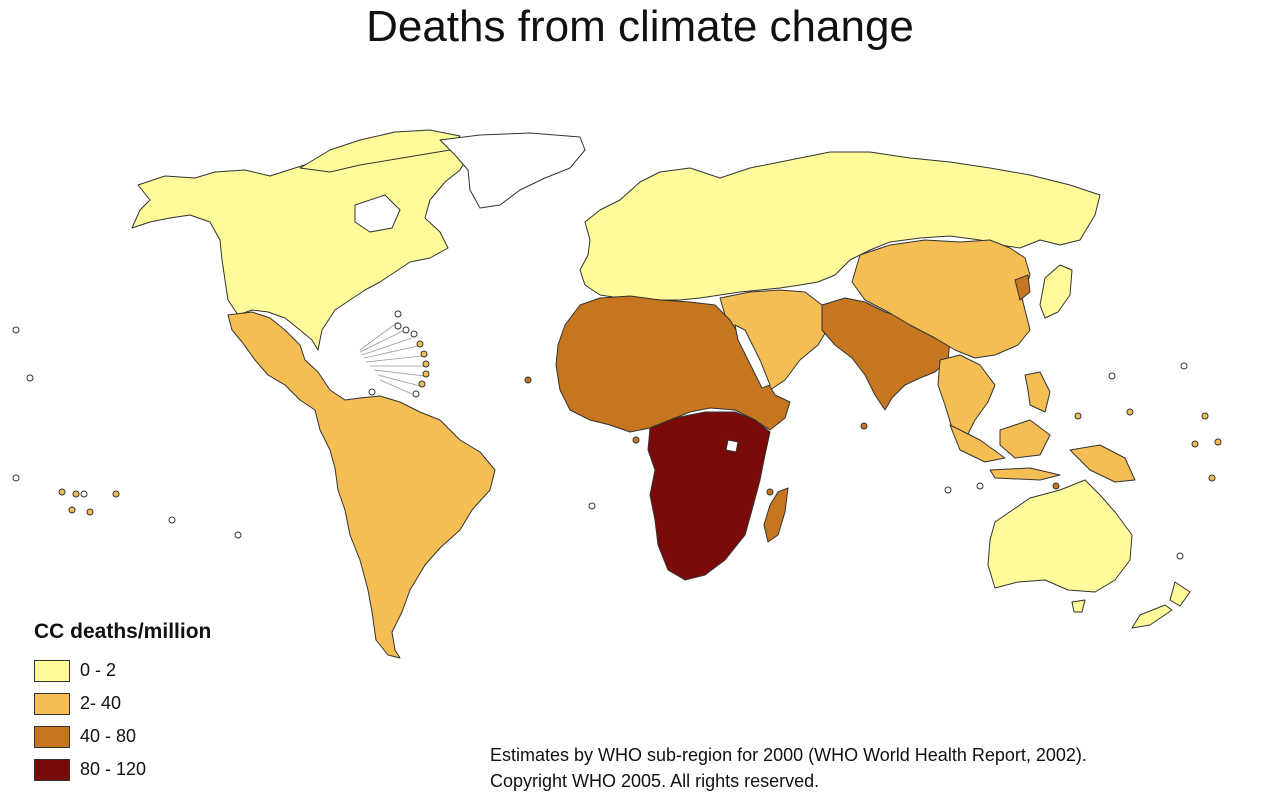 The height and width of the screenshot is (805, 1280). What do you see at coordinates (377, 213) in the screenshot?
I see `hudson-bay` at bounding box center [377, 213].